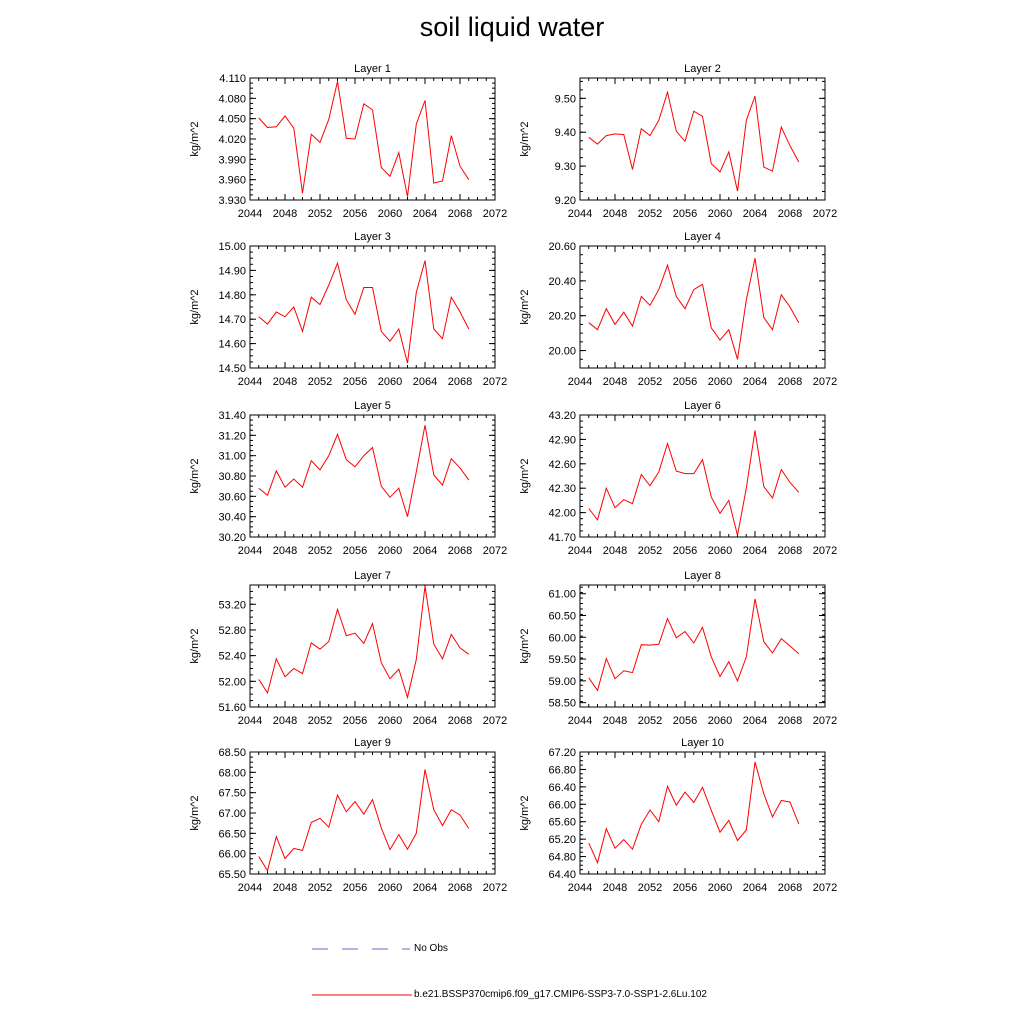  I want to click on y-tick-label: 3.990, so click(232, 160).